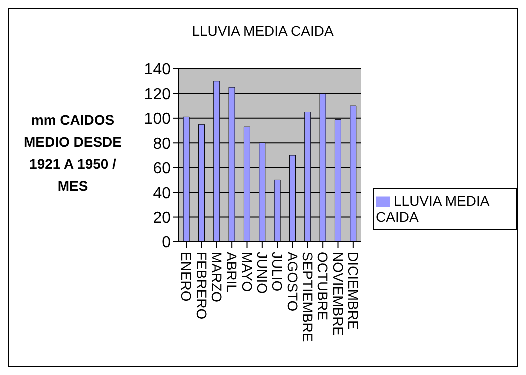 The width and height of the screenshot is (526, 375). Describe the element at coordinates (292, 282) in the screenshot. I see `x-tick-label: AGOSTO` at that location.